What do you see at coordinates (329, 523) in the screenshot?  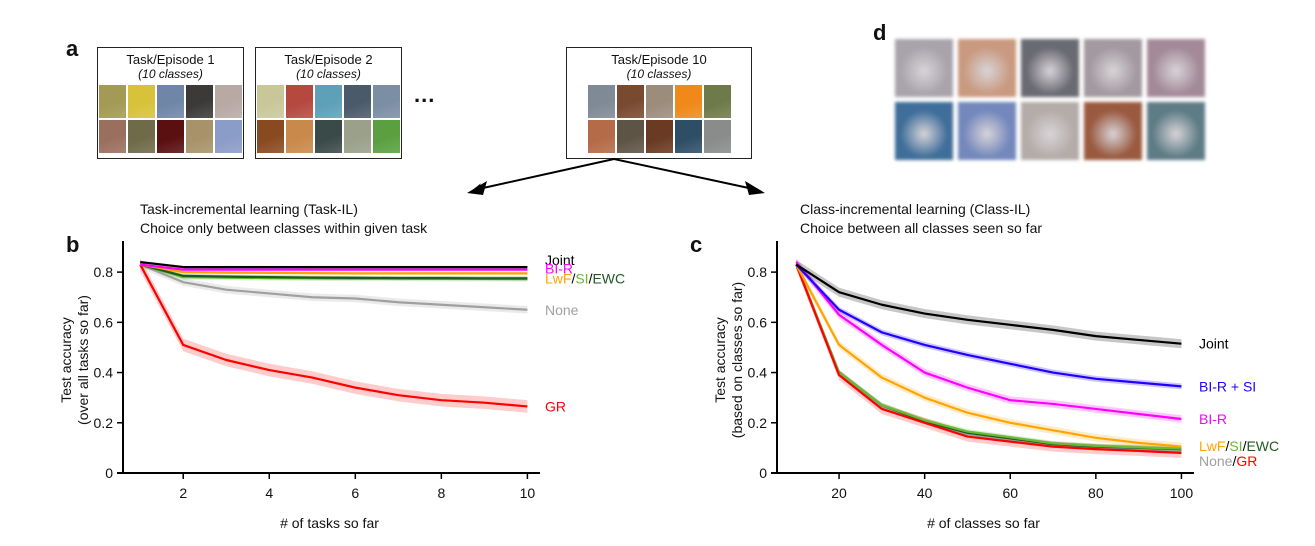 I see `x-axis-label: # of tasks so far` at bounding box center [329, 523].